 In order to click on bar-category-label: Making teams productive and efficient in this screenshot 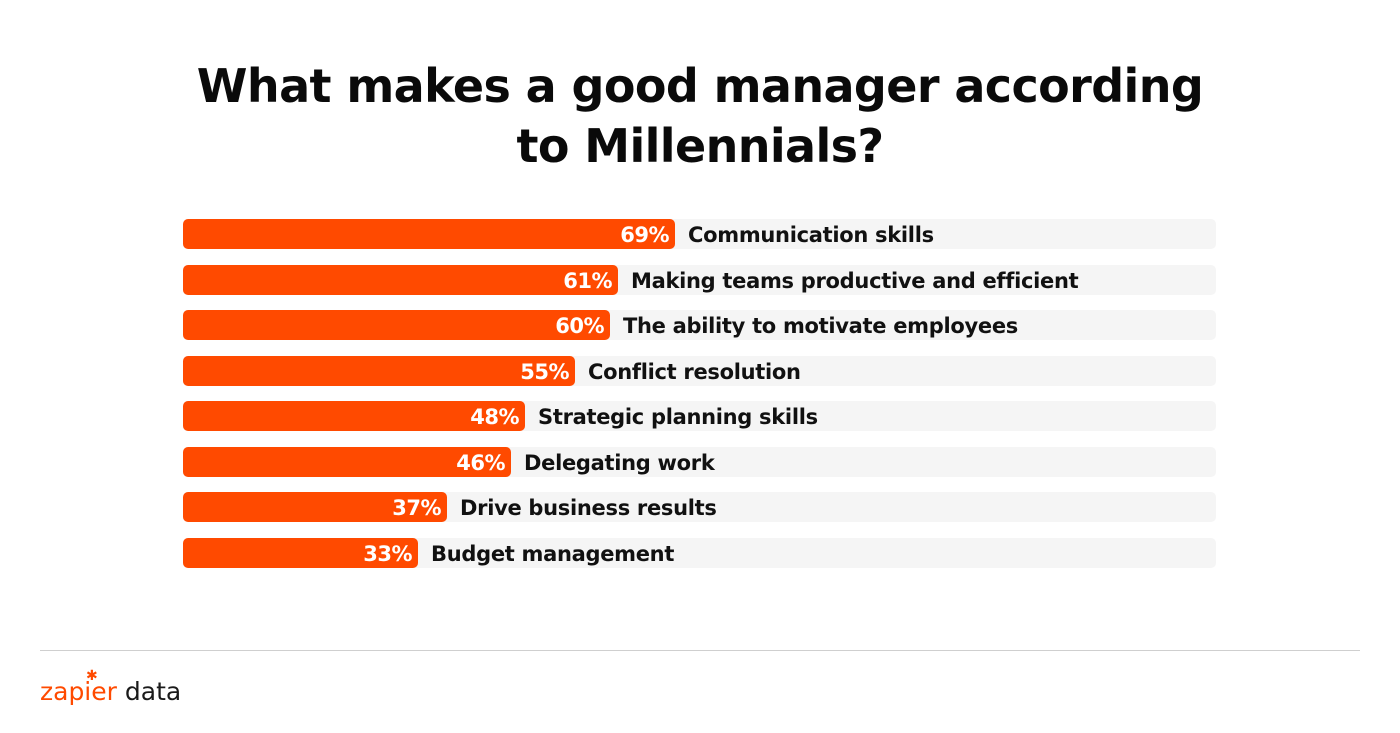, I will do `click(855, 281)`.